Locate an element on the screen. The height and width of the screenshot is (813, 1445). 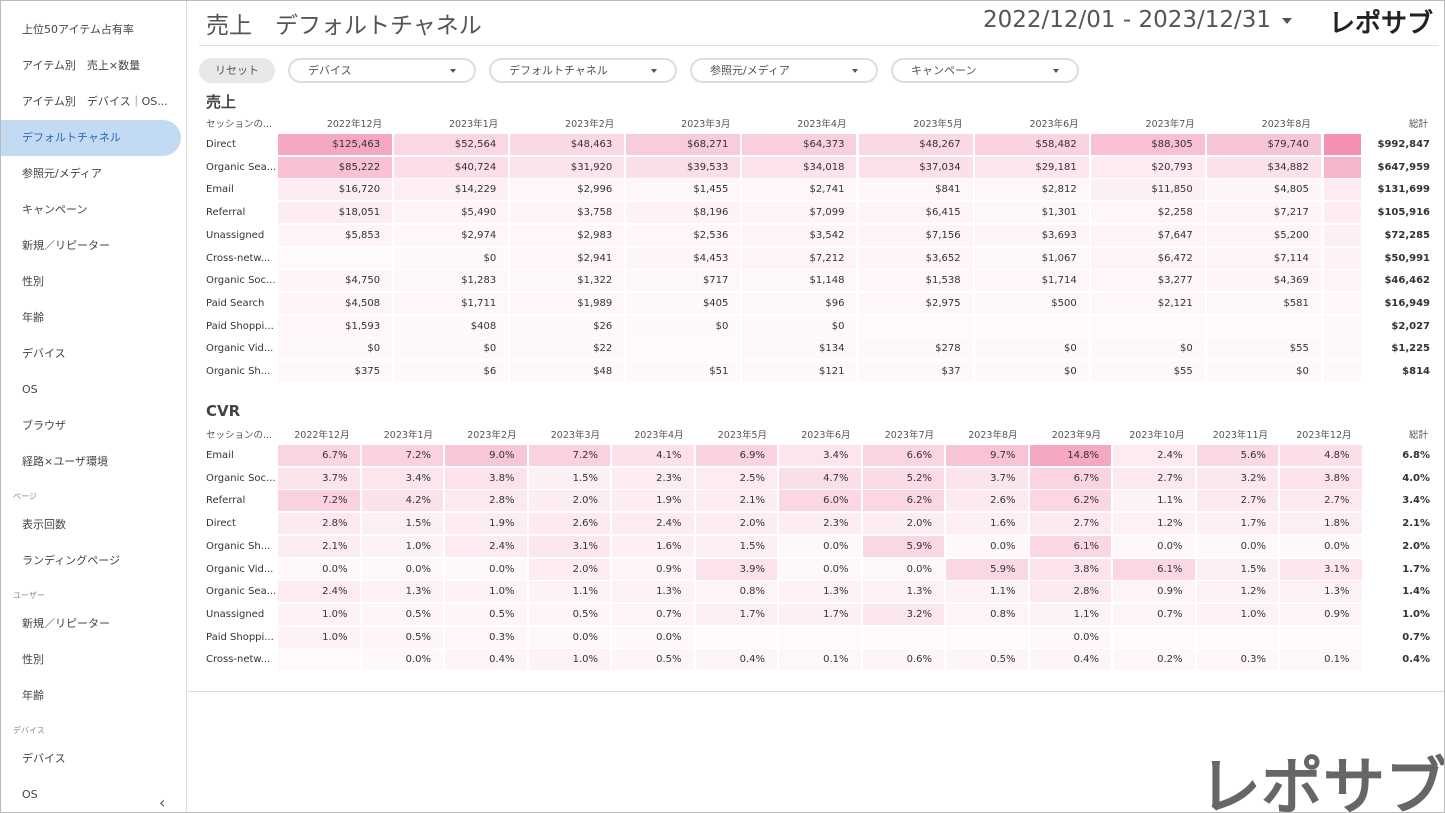
nav-item: 上位50アイテム占有率 is located at coordinates (78, 29).